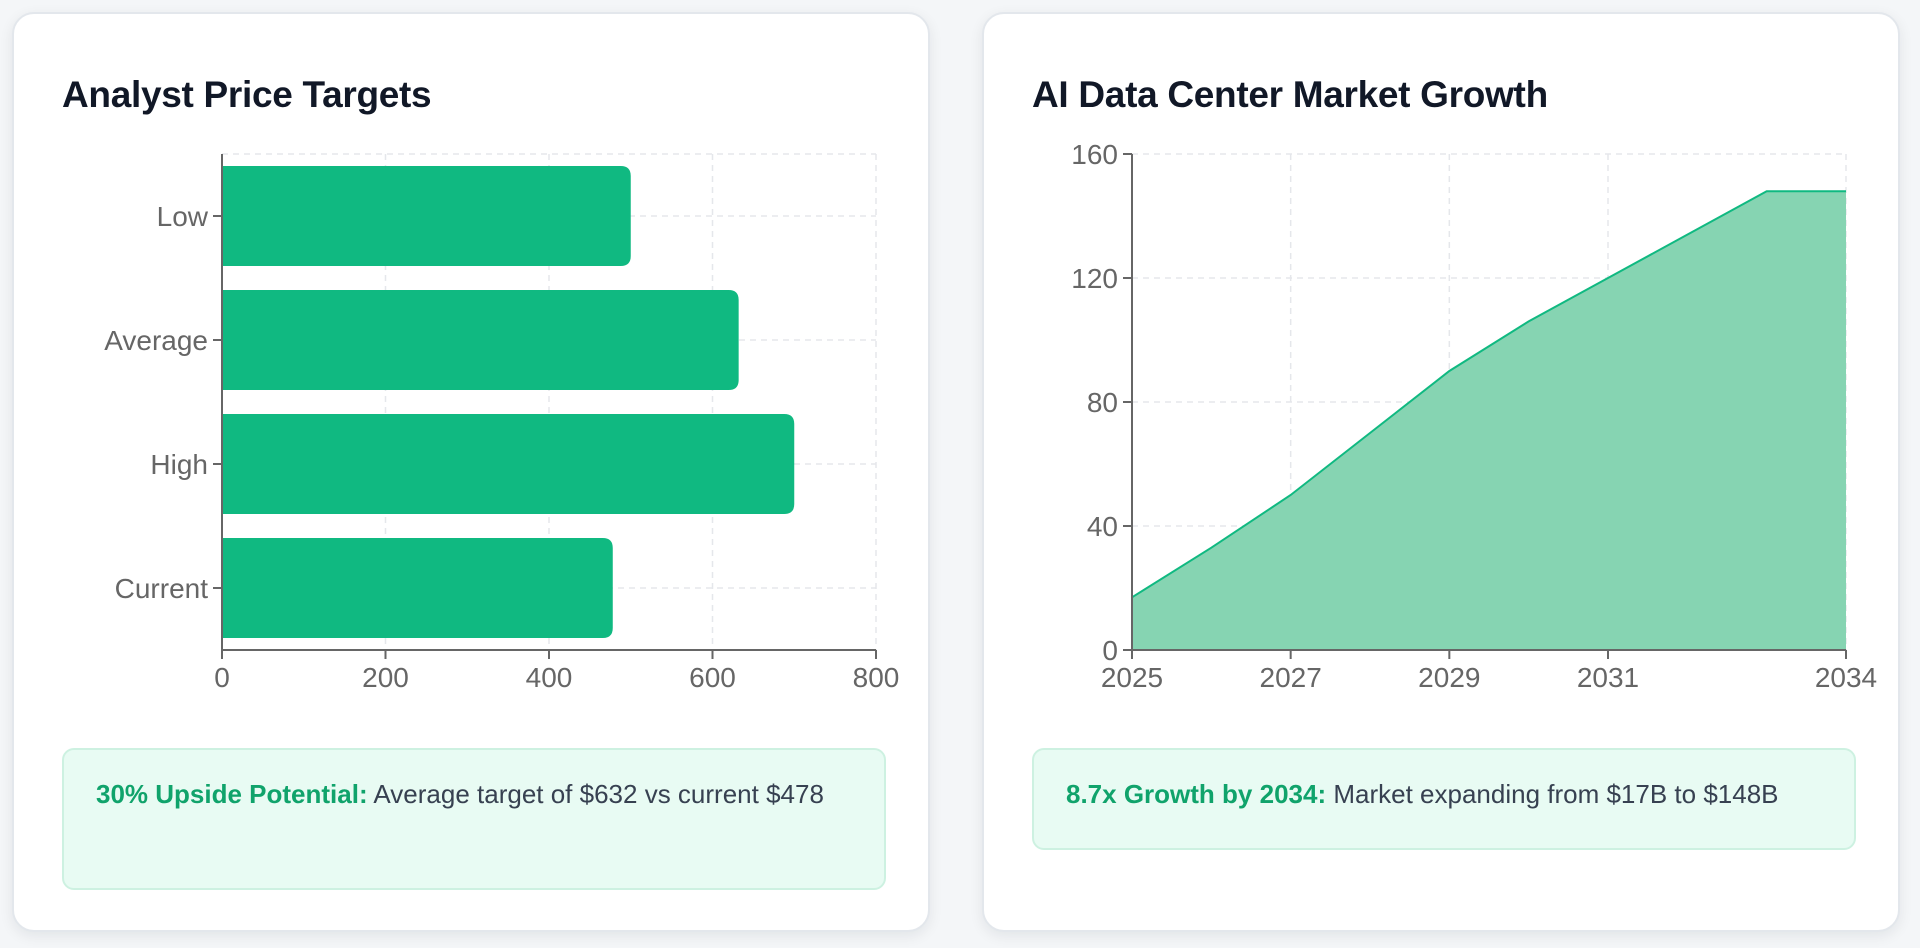 The width and height of the screenshot is (1920, 948). I want to click on bar-current, so click(417, 588).